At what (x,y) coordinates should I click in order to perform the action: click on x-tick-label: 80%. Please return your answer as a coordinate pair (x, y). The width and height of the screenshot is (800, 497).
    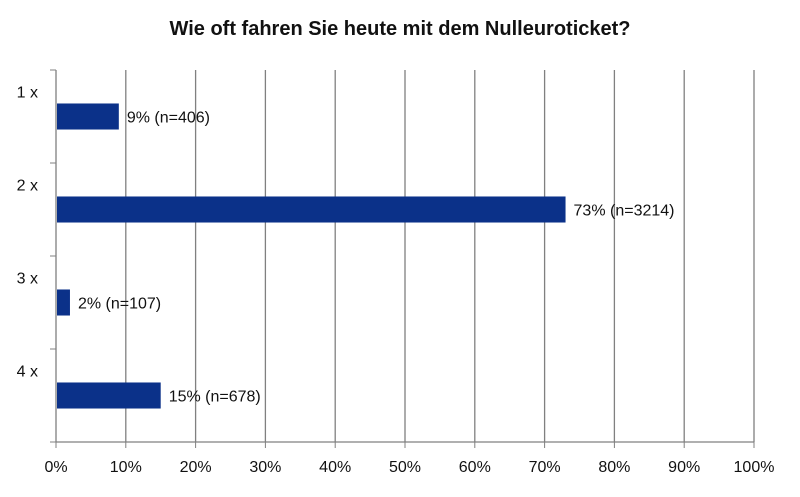
    Looking at the image, I should click on (614, 467).